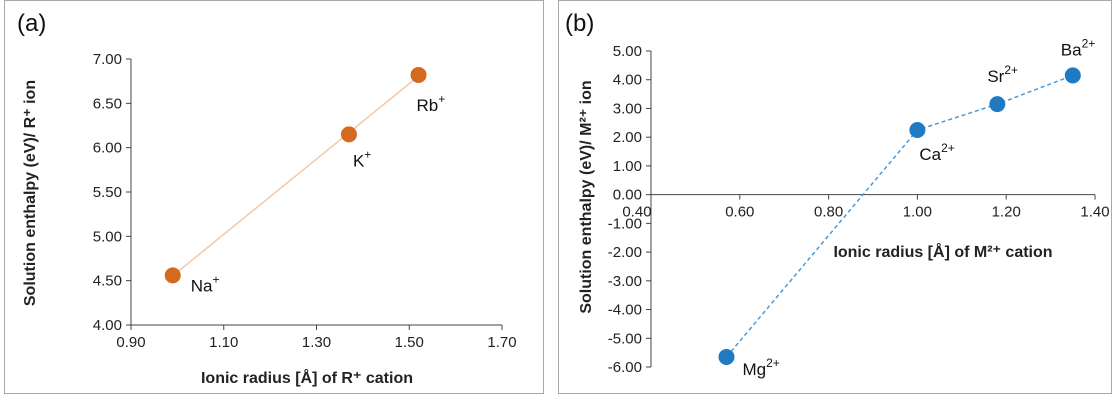  I want to click on x-tick-label: 0.40, so click(636, 212).